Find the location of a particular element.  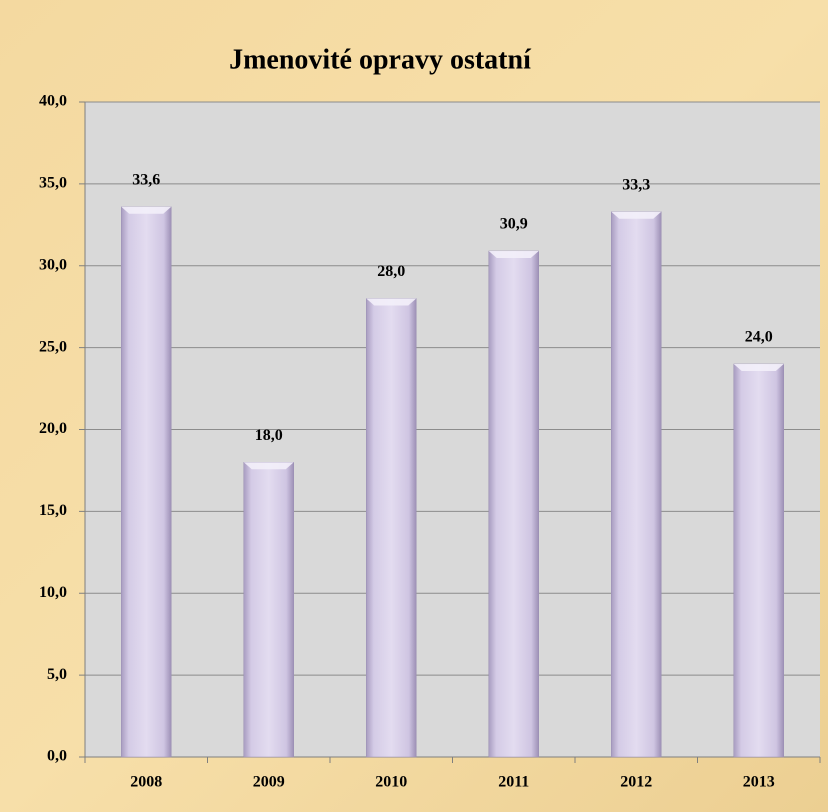

data-label: 24,0 is located at coordinates (759, 337).